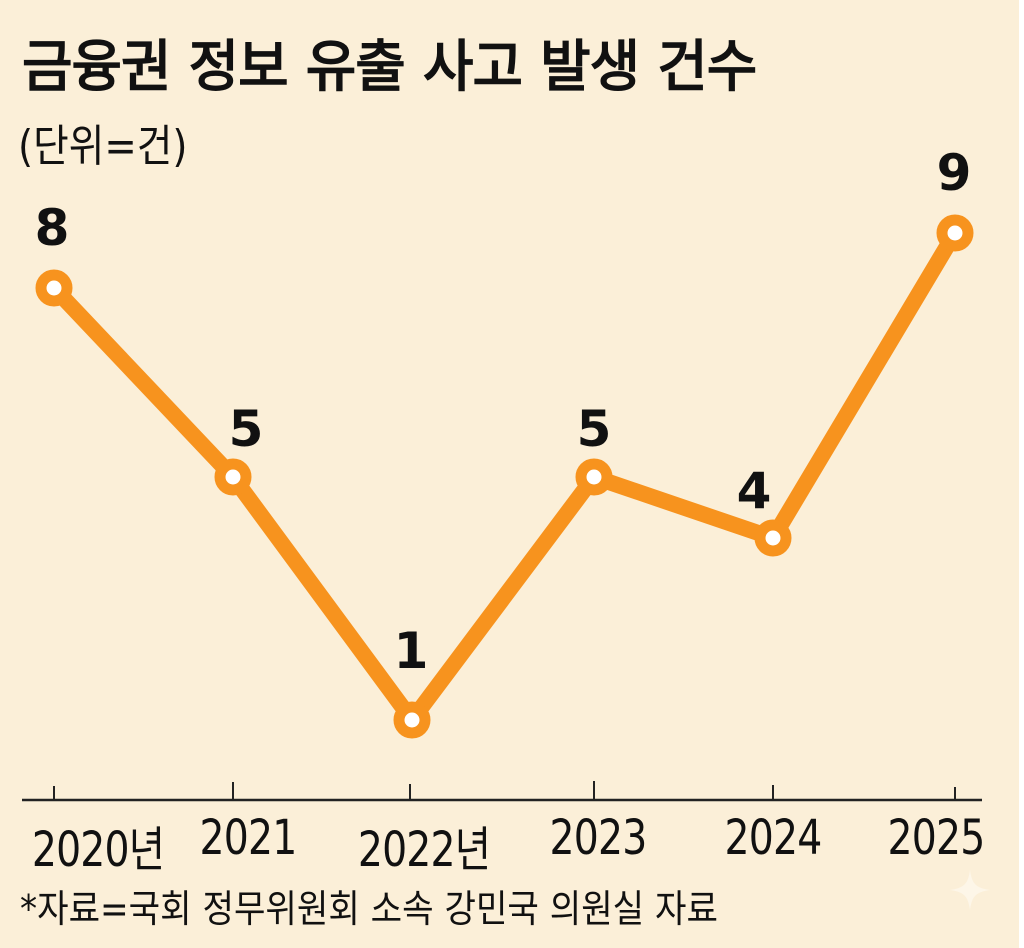 This screenshot has width=1024, height=948. What do you see at coordinates (598, 838) in the screenshot?
I see `x-tick-label-2023: 2023` at bounding box center [598, 838].